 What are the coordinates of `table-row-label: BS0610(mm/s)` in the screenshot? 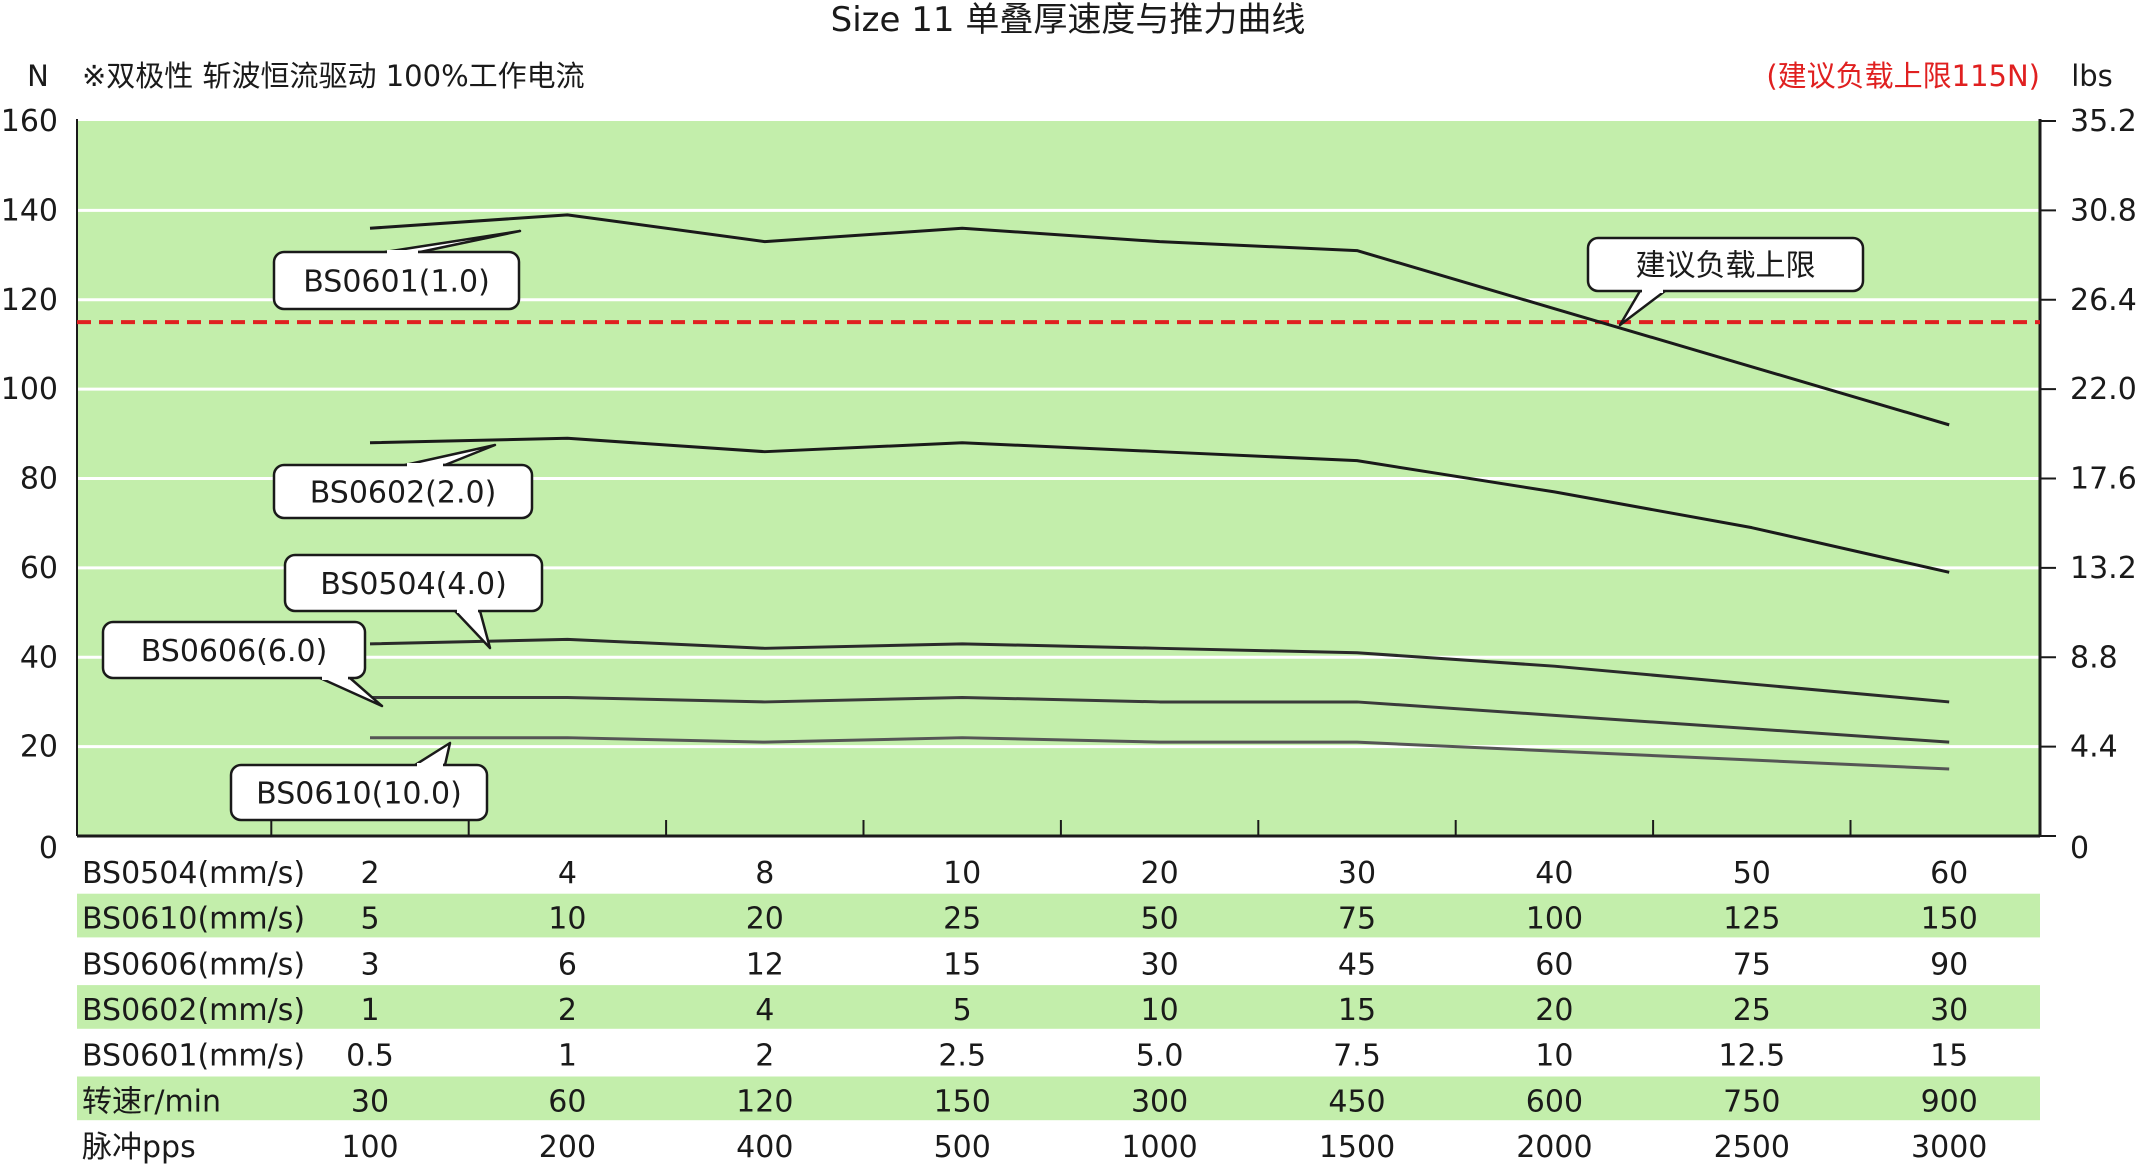 It's located at (193, 919).